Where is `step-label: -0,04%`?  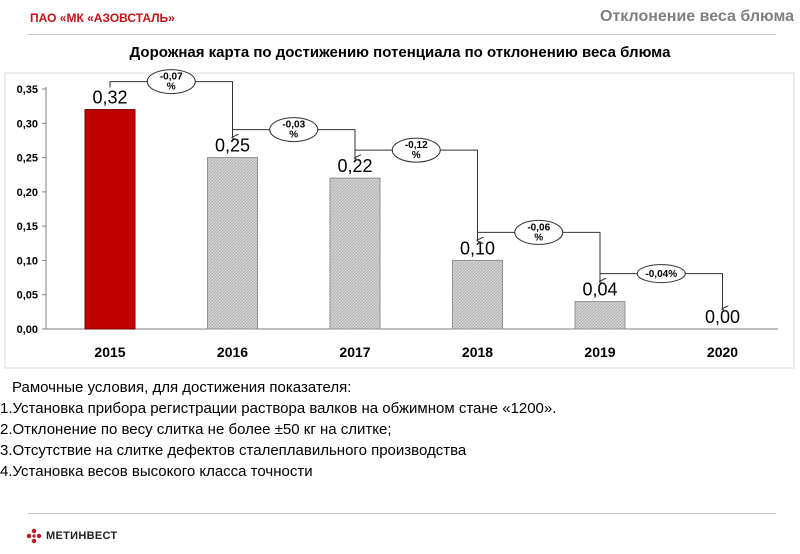
step-label: -0,04% is located at coordinates (661, 274).